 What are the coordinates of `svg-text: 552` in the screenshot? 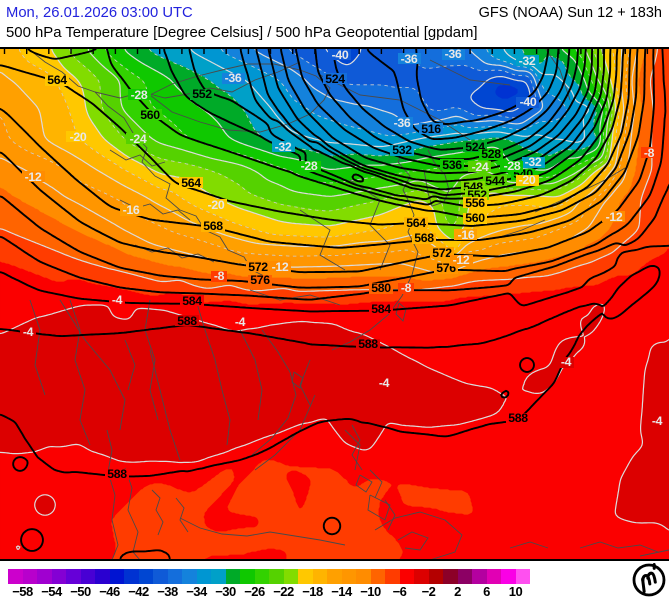 It's located at (202, 94).